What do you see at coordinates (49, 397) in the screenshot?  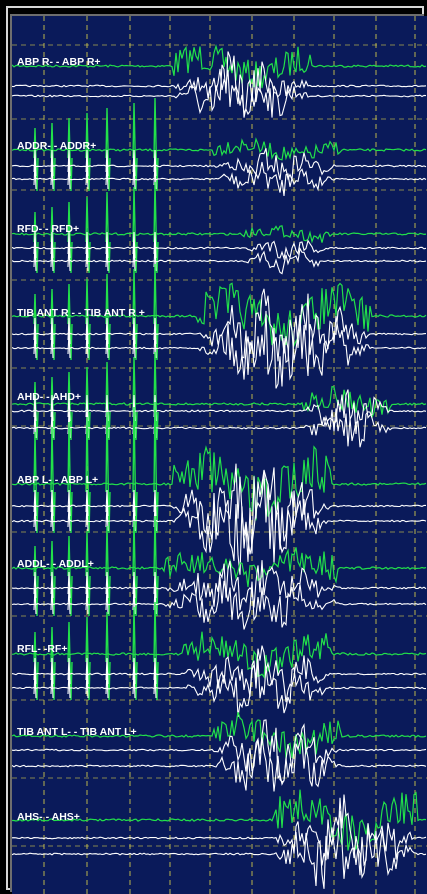 I see `channel-label: AHD- - AHD+` at bounding box center [49, 397].